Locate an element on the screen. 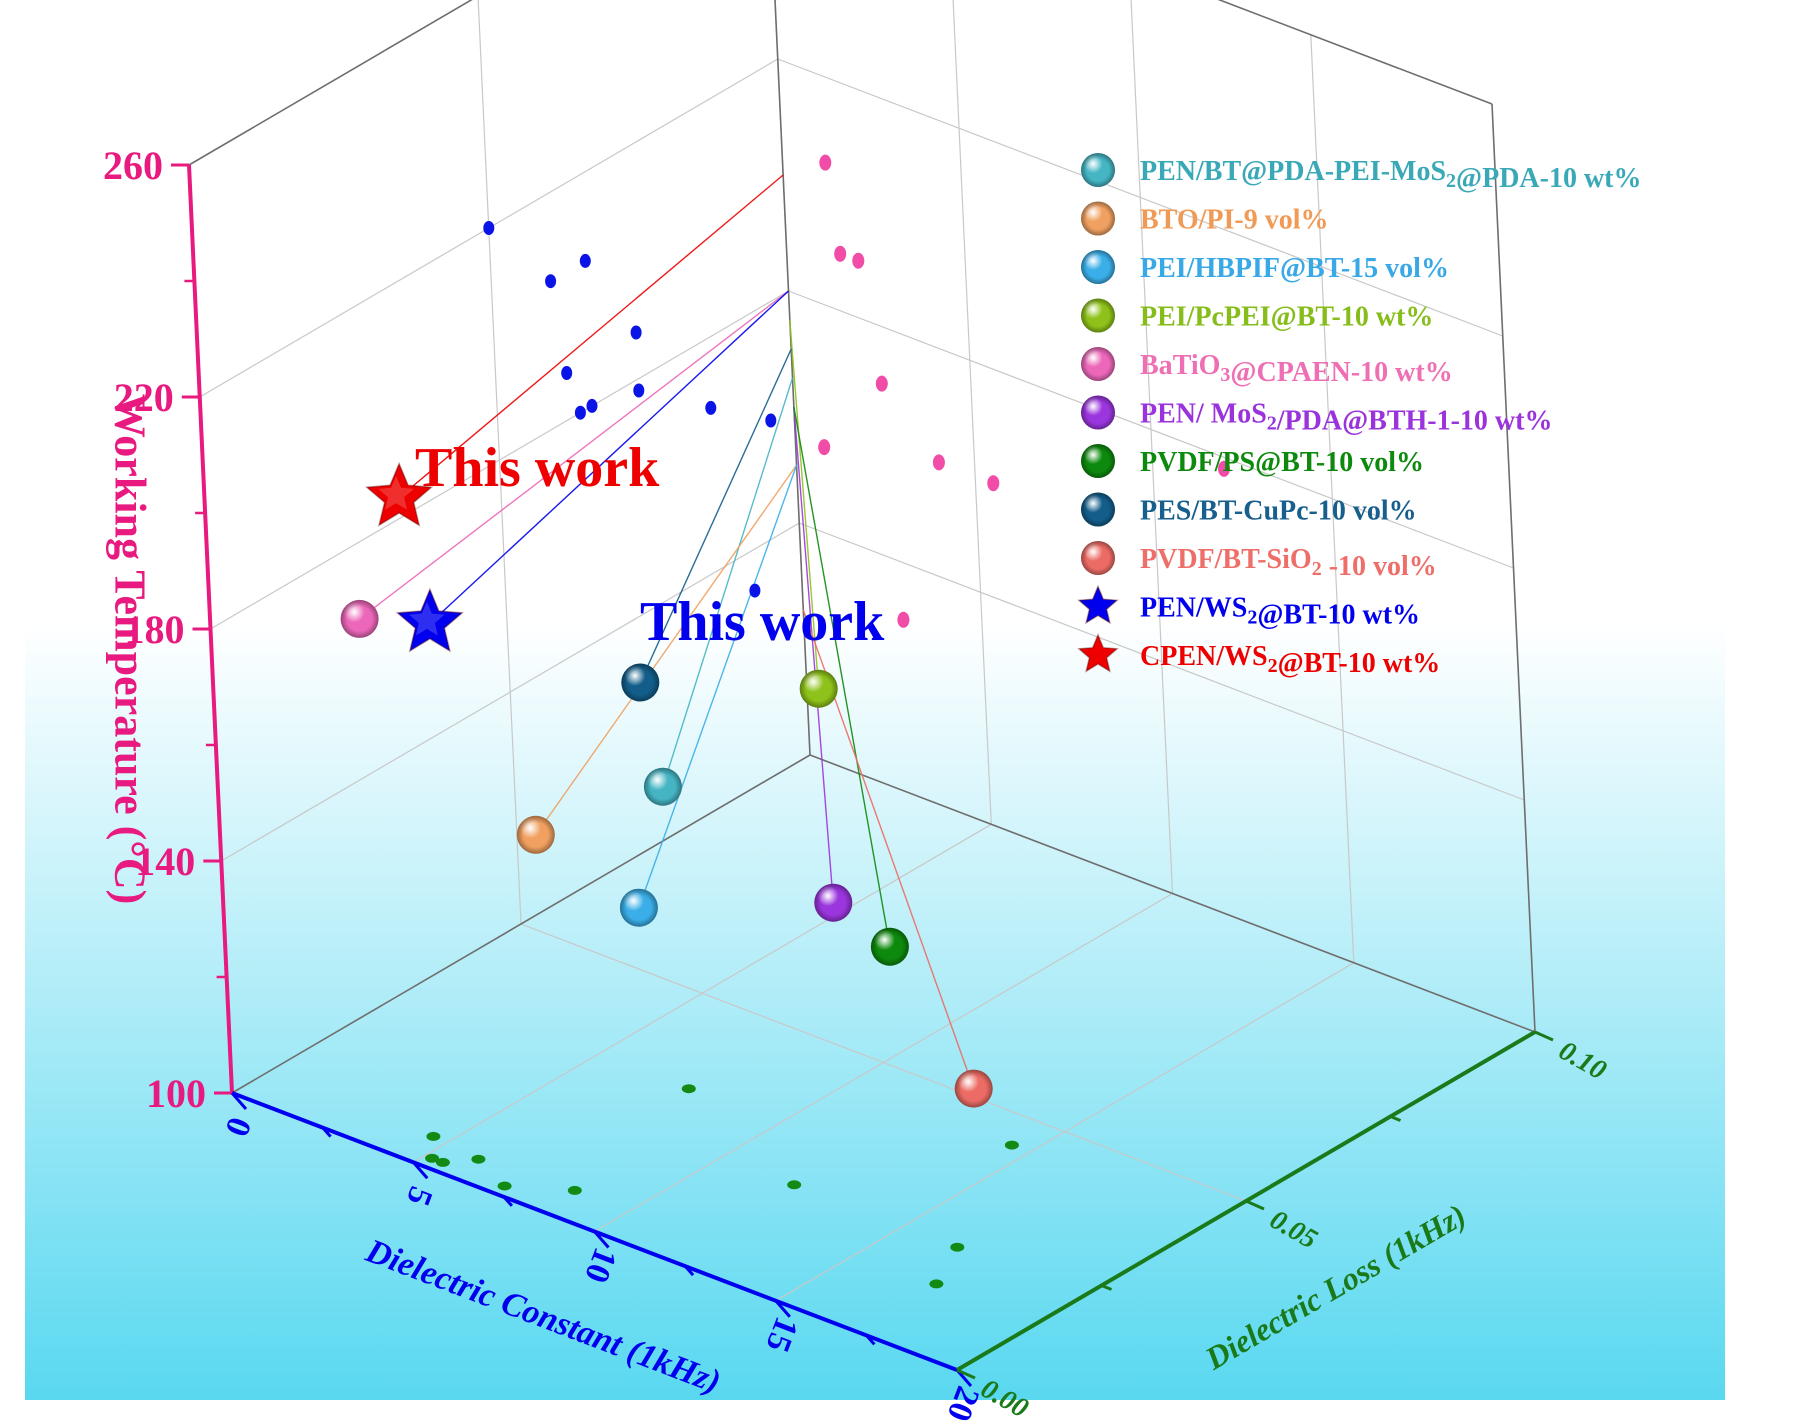  z-tick-label: 180 is located at coordinates (155, 629).